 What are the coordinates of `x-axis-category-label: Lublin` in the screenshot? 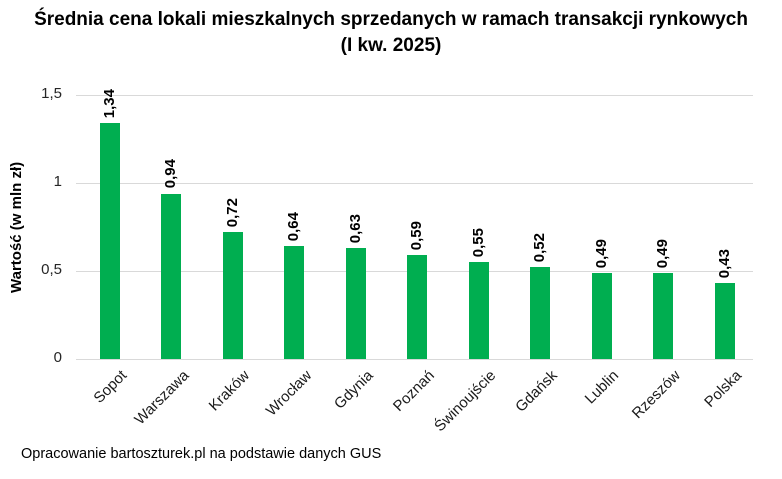 It's located at (602, 387).